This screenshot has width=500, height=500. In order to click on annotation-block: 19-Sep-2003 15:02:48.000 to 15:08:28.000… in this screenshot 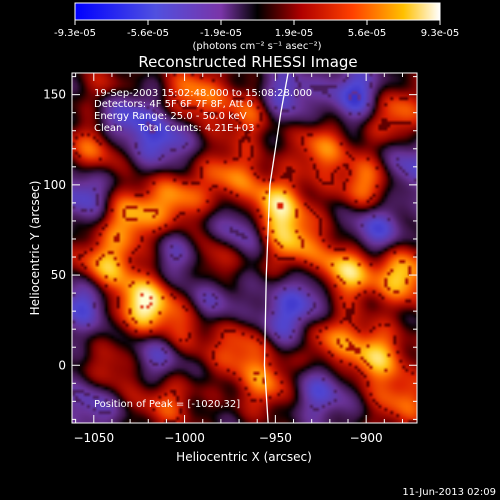, I will do `click(203, 111)`.